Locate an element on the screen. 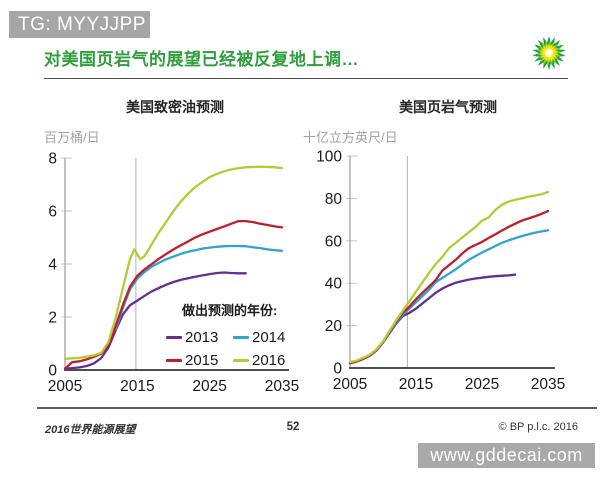 The image size is (600, 480). y-tick-label: 80 is located at coordinates (334, 199).